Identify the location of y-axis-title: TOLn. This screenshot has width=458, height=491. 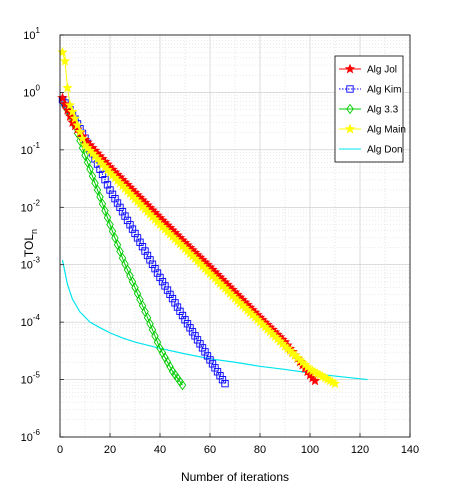
(30, 243).